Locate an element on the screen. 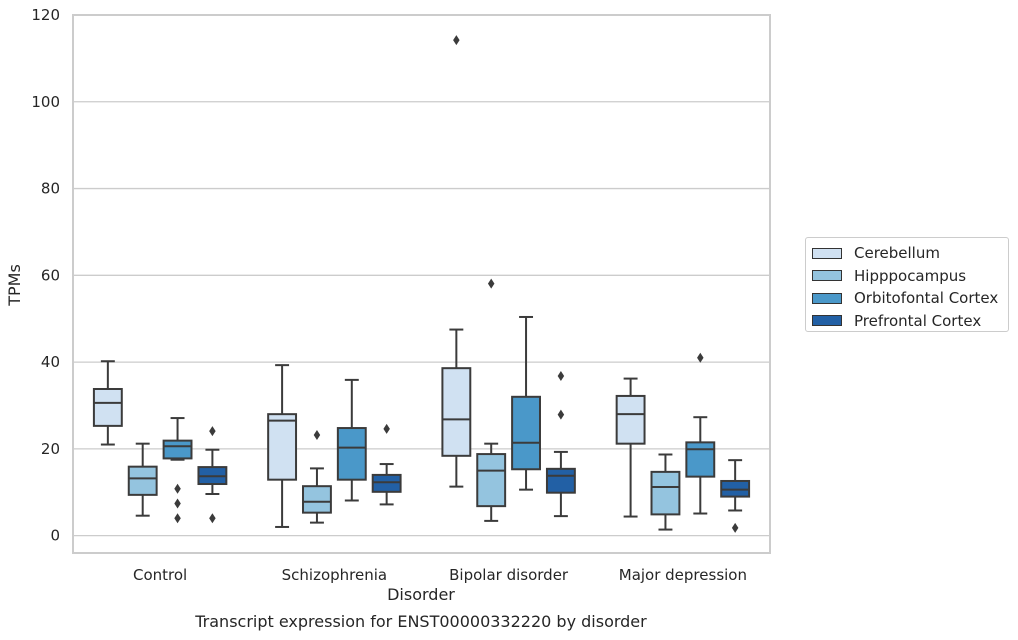 The height and width of the screenshot is (640, 1018). legend-item: Hipppocampus is located at coordinates (910, 276).